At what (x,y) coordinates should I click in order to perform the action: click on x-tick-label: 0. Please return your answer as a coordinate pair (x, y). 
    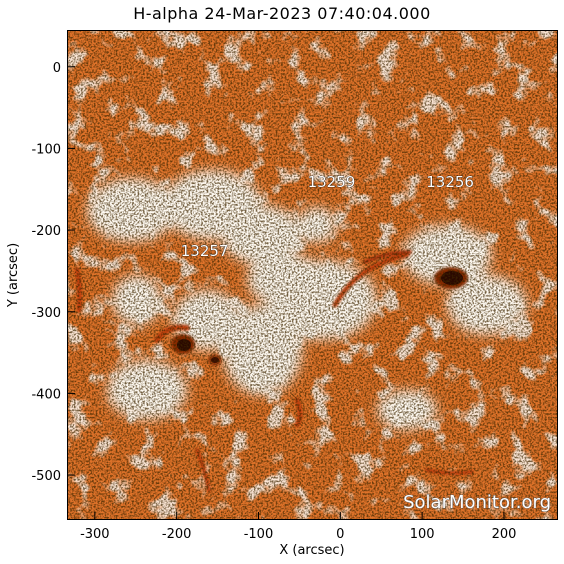
    Looking at the image, I should click on (340, 534).